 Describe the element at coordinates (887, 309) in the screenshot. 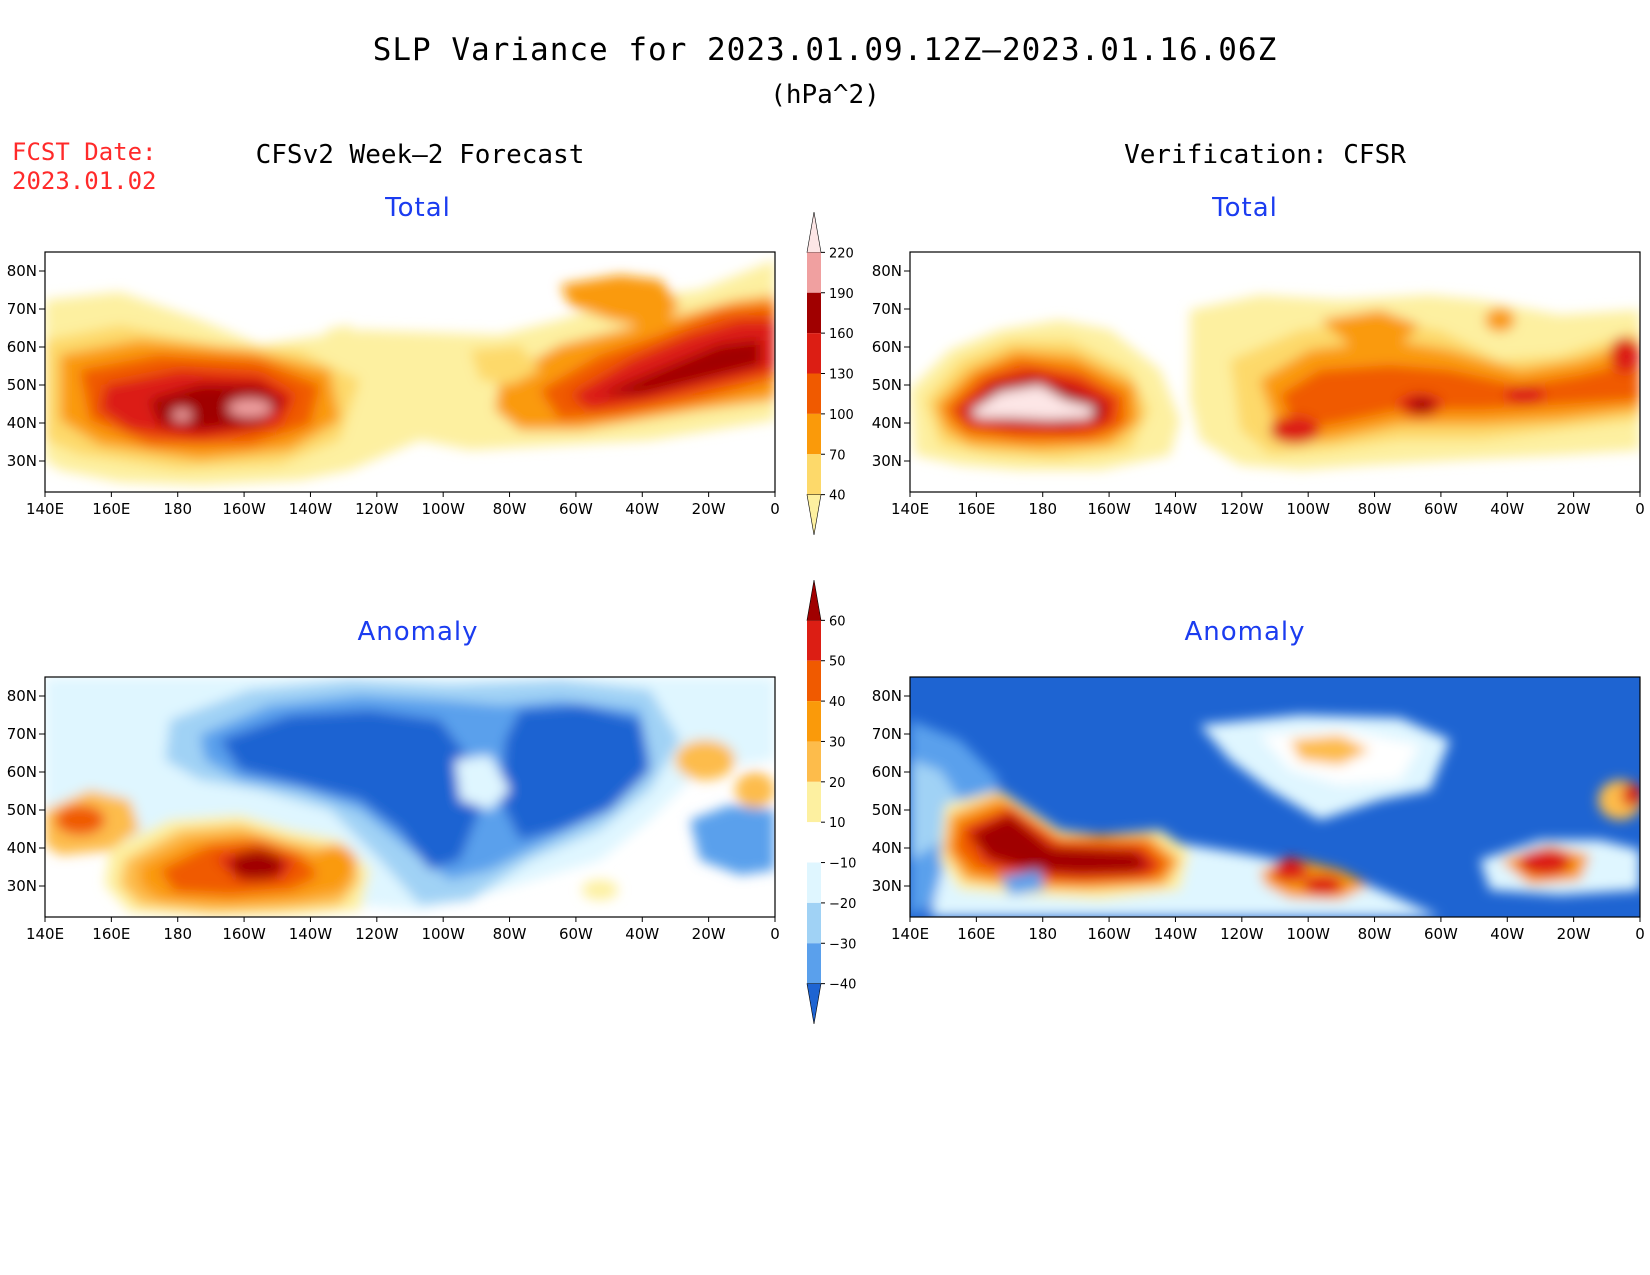

I see `verification-total-lat-label: 70N` at that location.